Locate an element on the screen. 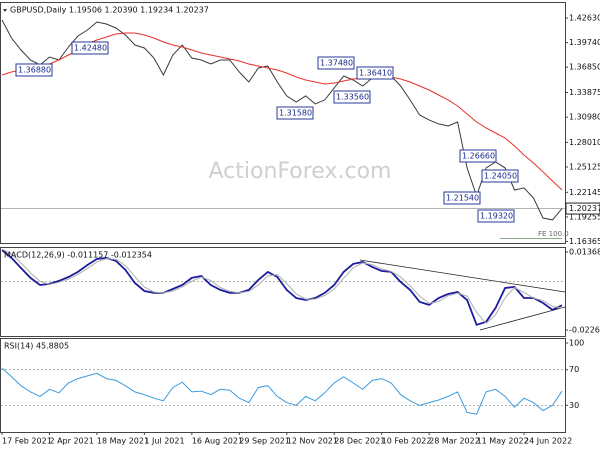 This screenshot has height=450, width=600. annotation: 1.42480 is located at coordinates (90, 48).